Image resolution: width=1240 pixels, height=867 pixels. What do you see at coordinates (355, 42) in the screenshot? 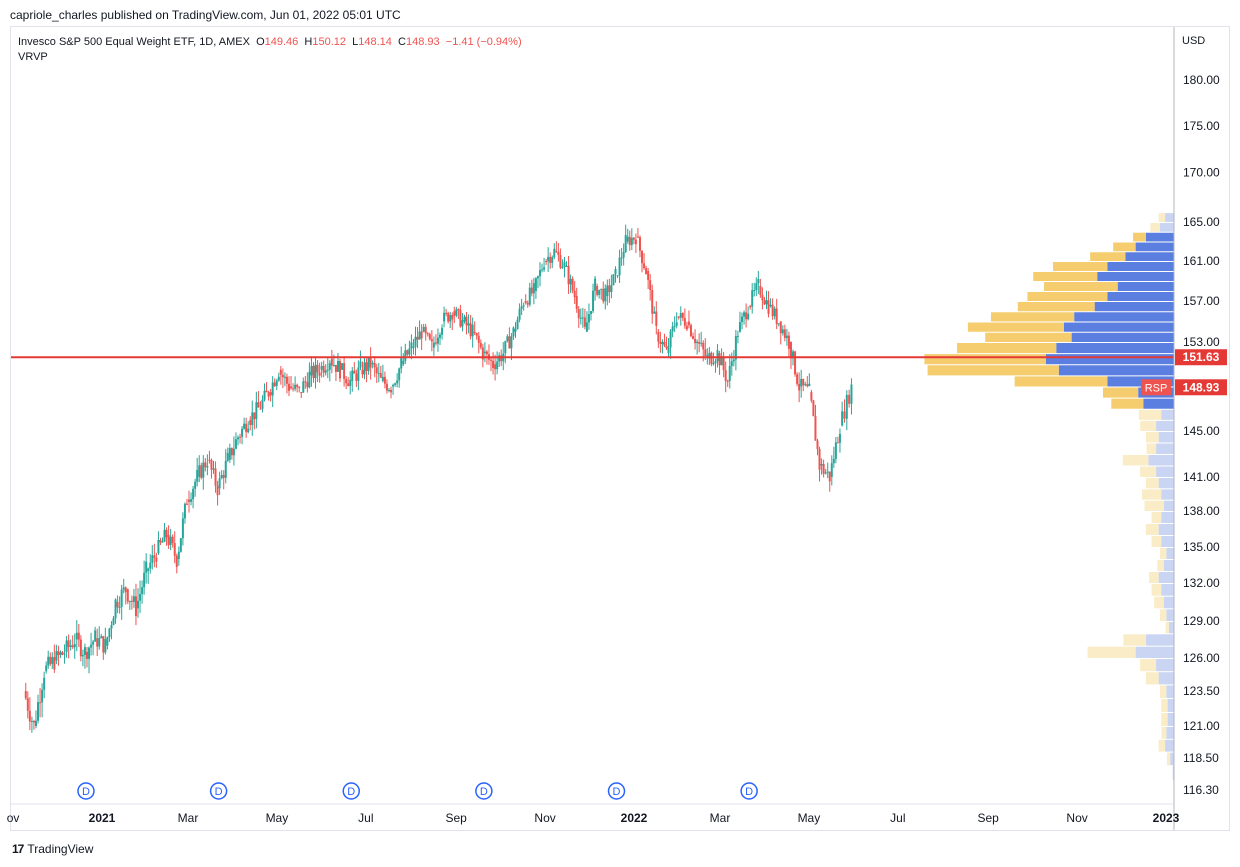
I see `low-label: L` at bounding box center [355, 42].